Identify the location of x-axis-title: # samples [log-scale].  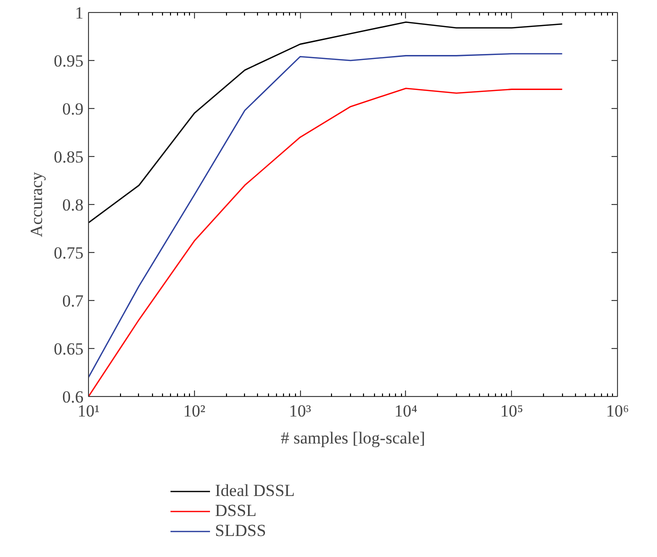
(353, 438).